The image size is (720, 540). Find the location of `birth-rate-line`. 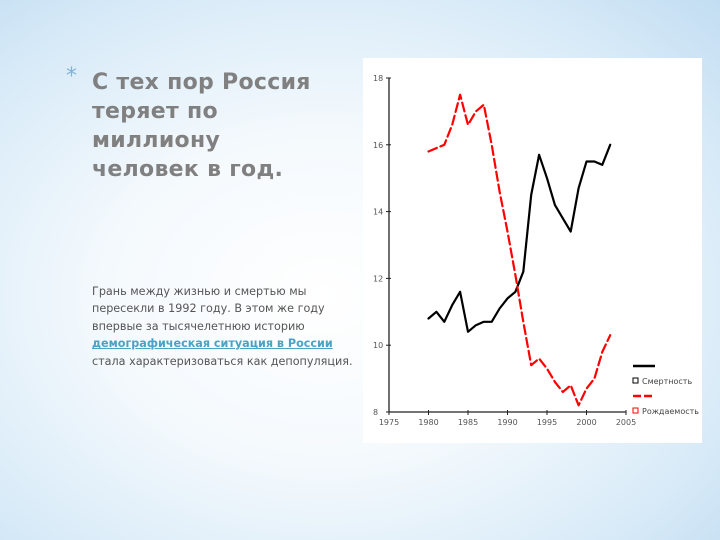

birth-rate-line is located at coordinates (519, 250).